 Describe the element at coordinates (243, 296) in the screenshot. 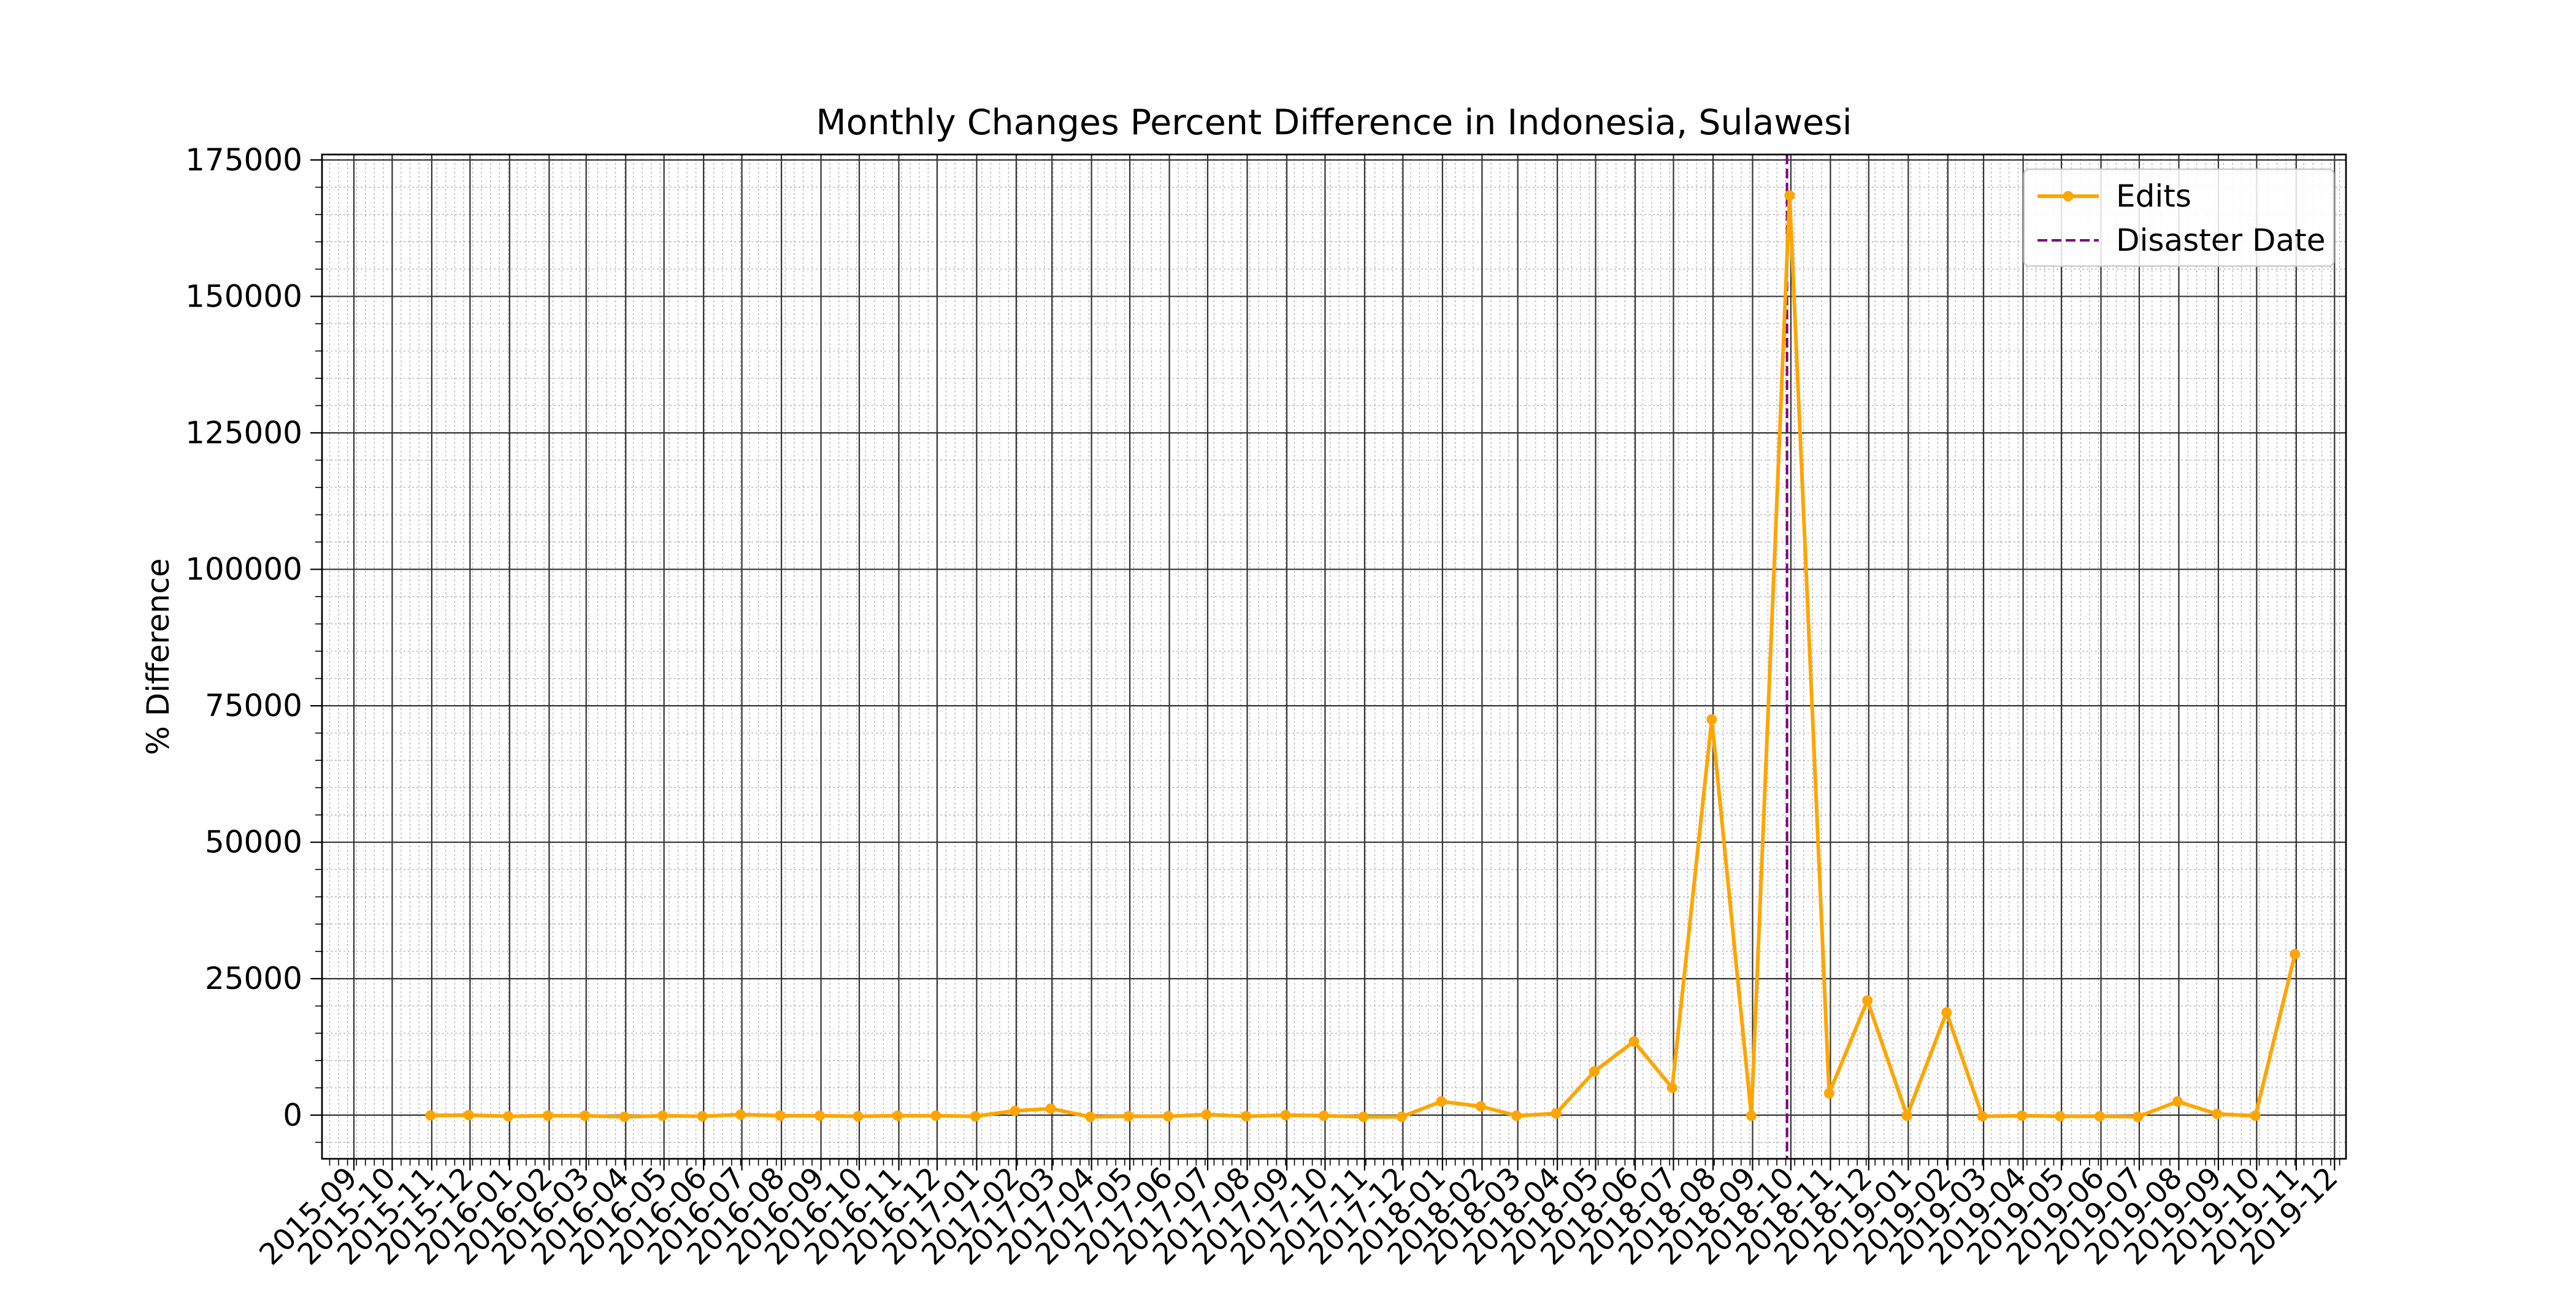

I see `y-tick-label: 150000` at that location.